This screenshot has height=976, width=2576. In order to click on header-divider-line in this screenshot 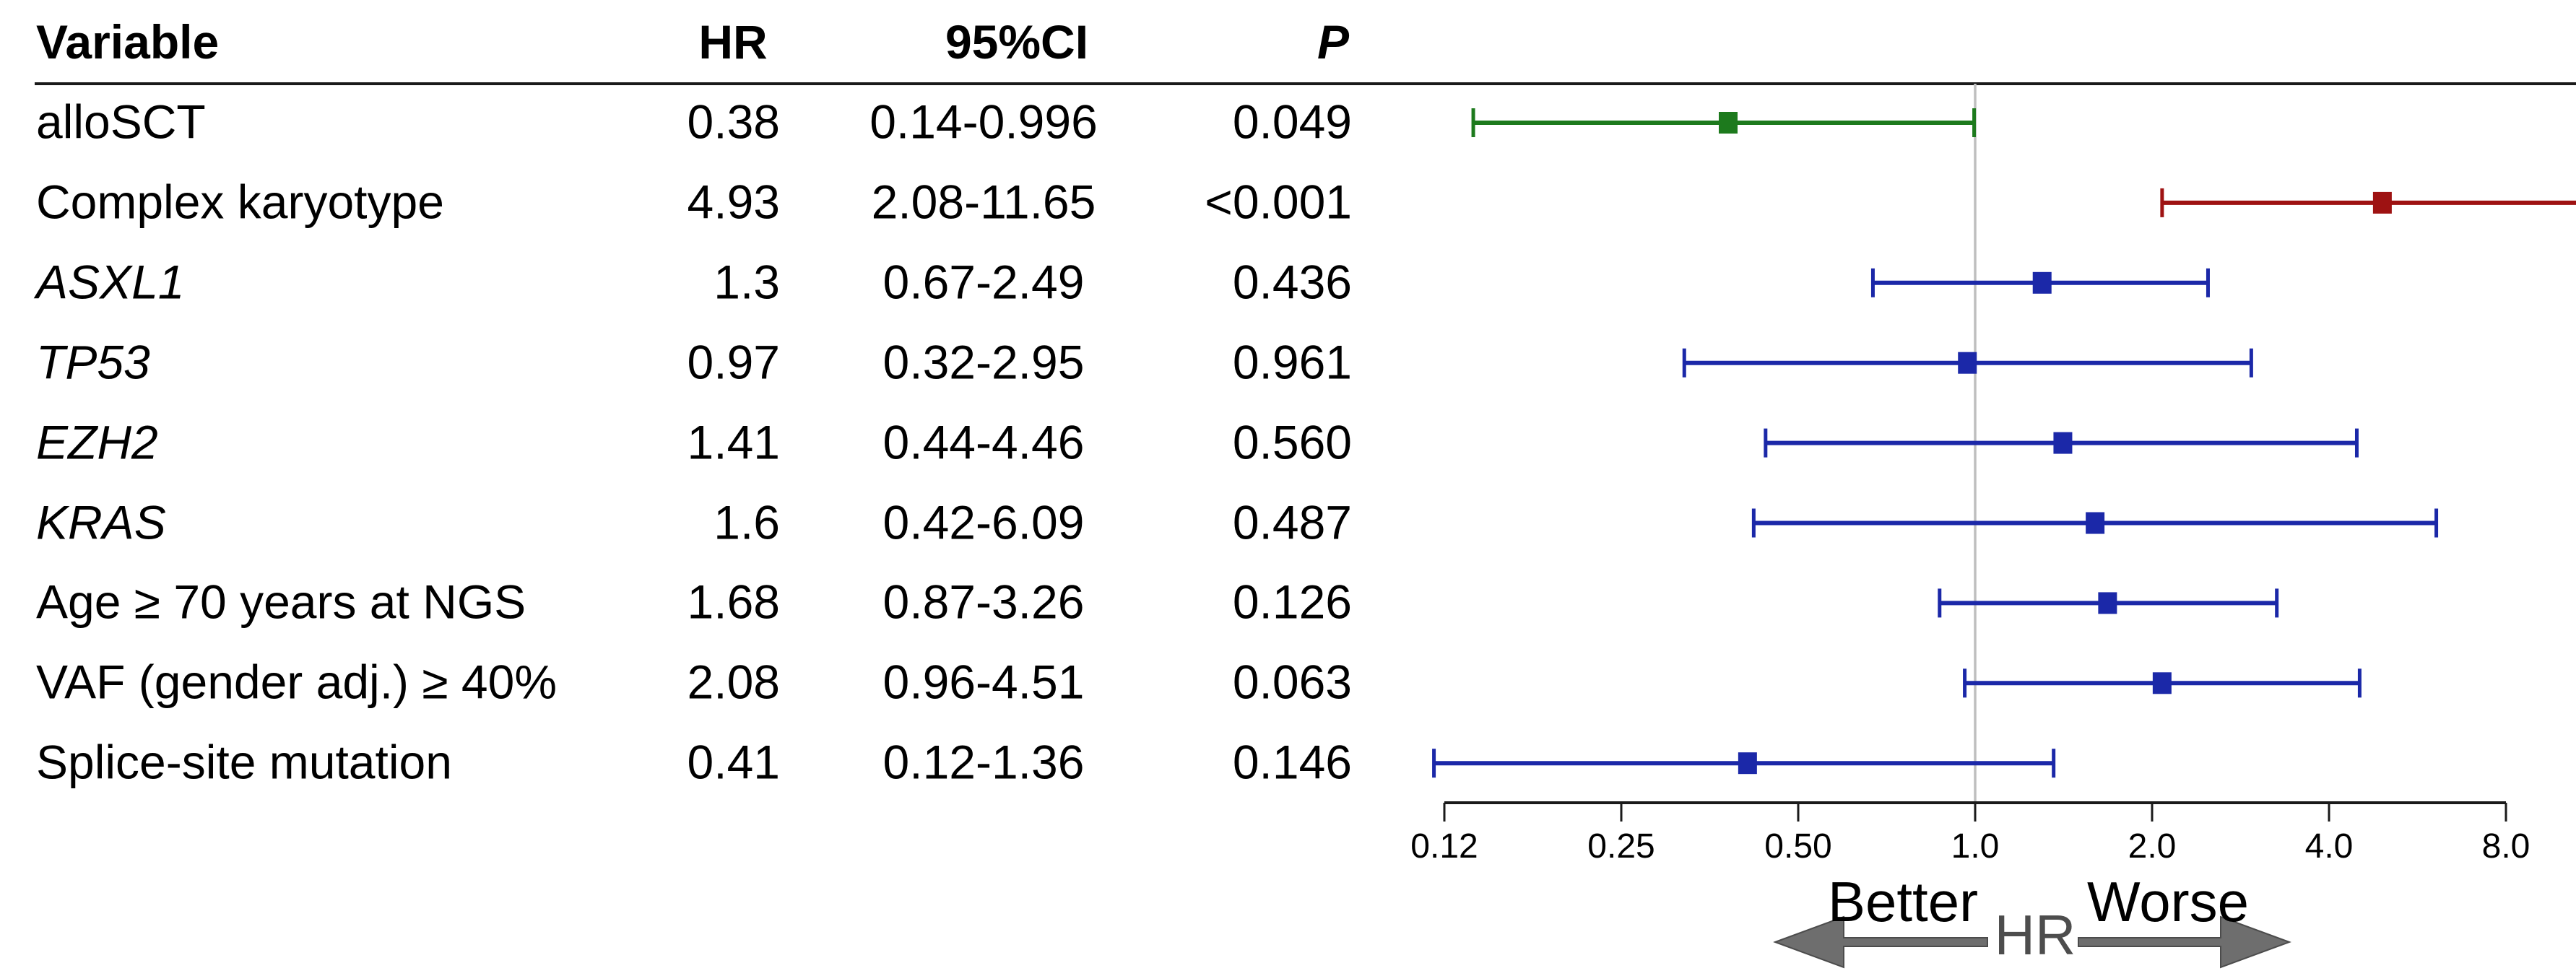, I will do `click(1305, 83)`.